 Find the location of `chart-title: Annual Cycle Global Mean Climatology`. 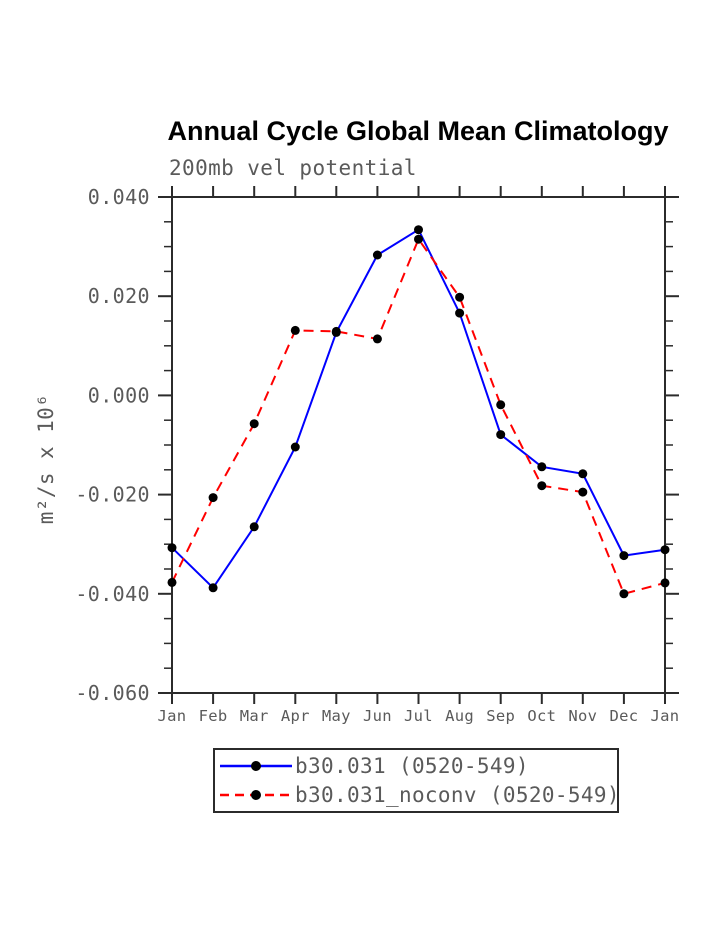

chart-title: Annual Cycle Global Mean Climatology is located at coordinates (418, 131).